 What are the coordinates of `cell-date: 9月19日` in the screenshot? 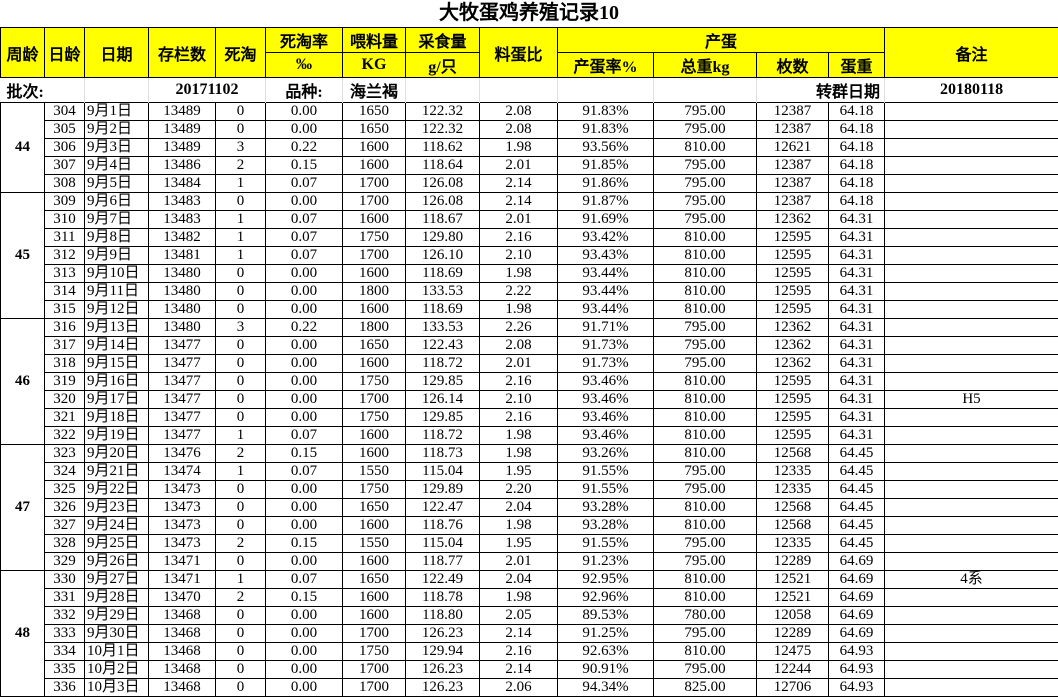 It's located at (117, 436).